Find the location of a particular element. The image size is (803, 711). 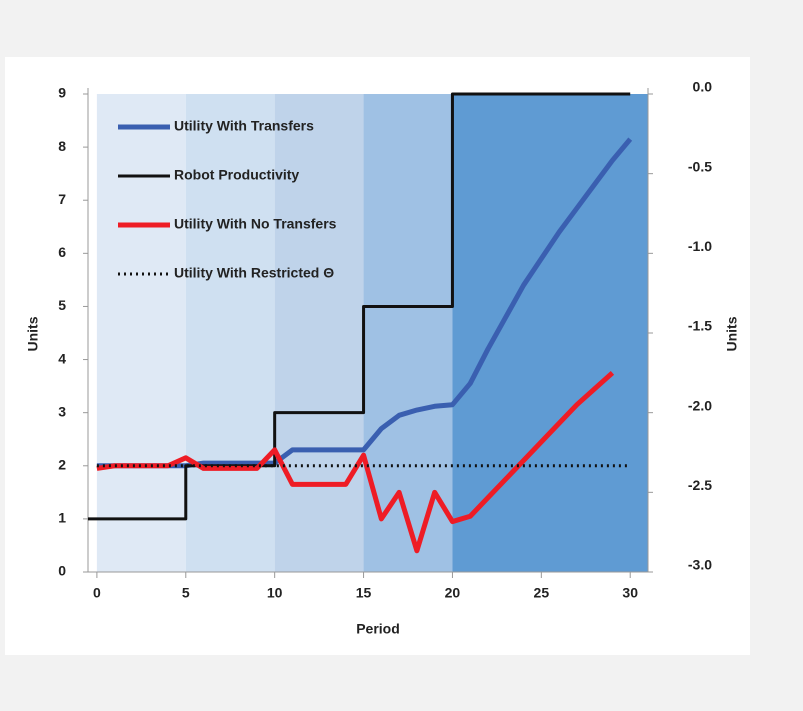

y-tick-label: 8 is located at coordinates (62, 146).